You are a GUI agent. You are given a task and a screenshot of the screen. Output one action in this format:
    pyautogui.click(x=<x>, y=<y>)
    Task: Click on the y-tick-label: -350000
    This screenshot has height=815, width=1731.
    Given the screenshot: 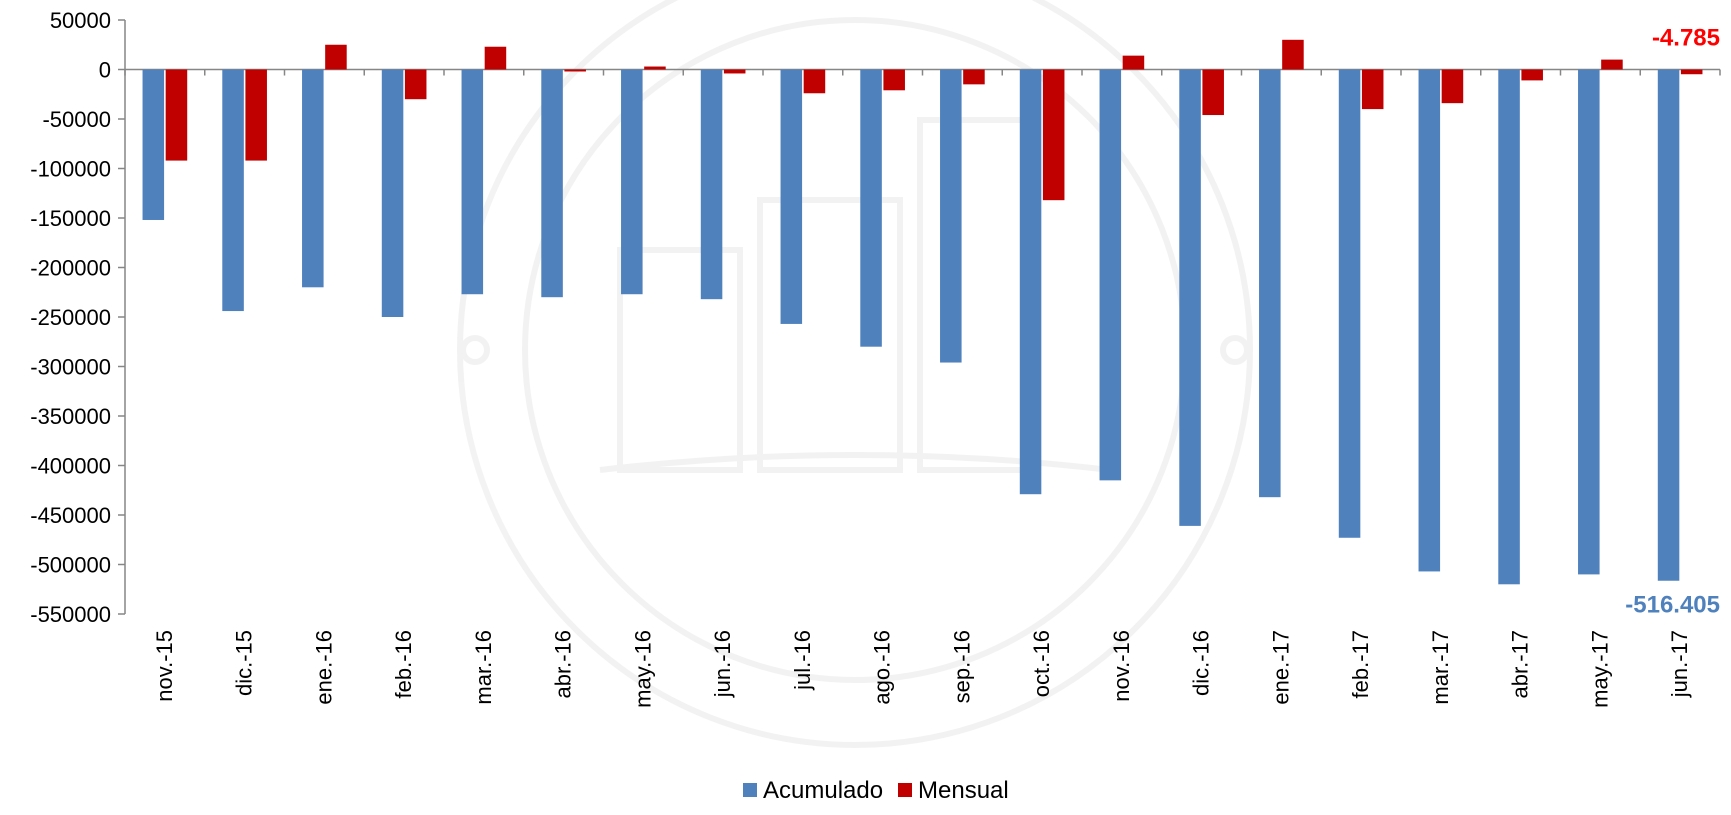 What is the action you would take?
    pyautogui.click(x=70, y=416)
    